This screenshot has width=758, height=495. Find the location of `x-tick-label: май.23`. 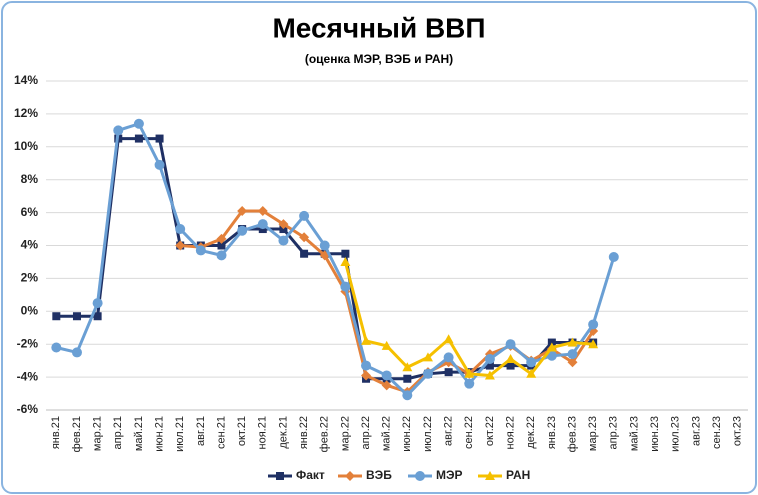

x-tick-label: май.23 is located at coordinates (634, 433).